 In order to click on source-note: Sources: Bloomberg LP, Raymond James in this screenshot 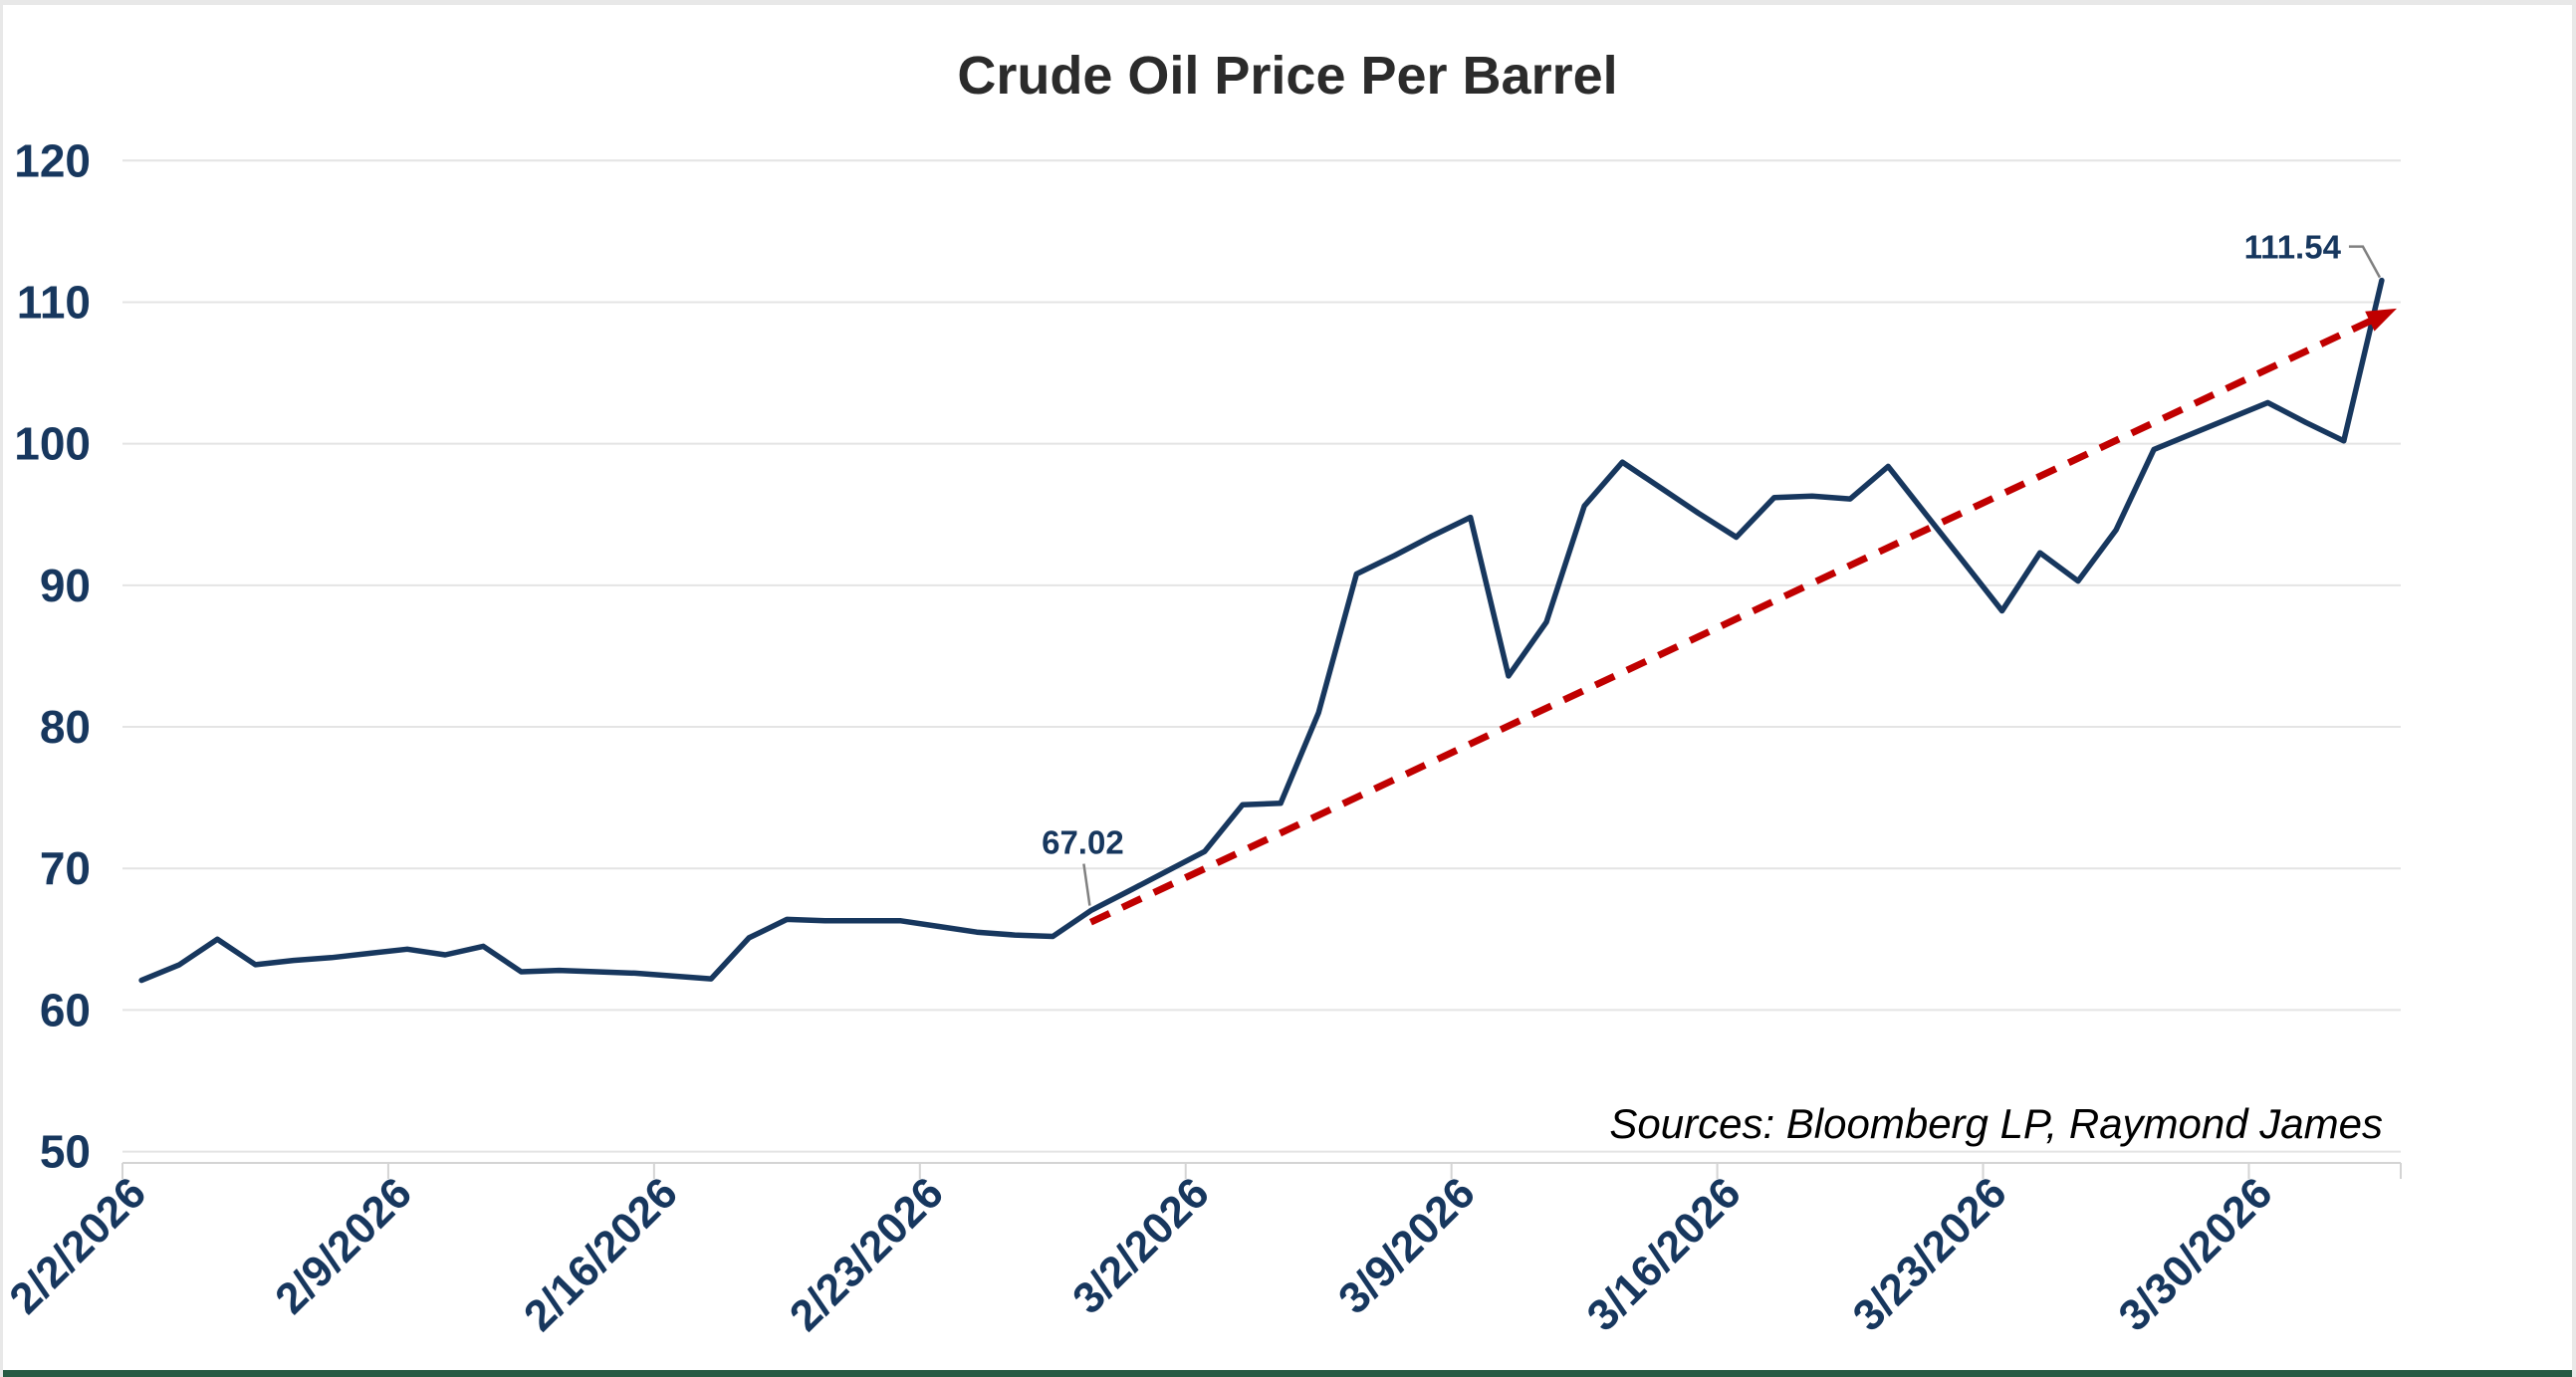, I will do `click(1996, 1124)`.